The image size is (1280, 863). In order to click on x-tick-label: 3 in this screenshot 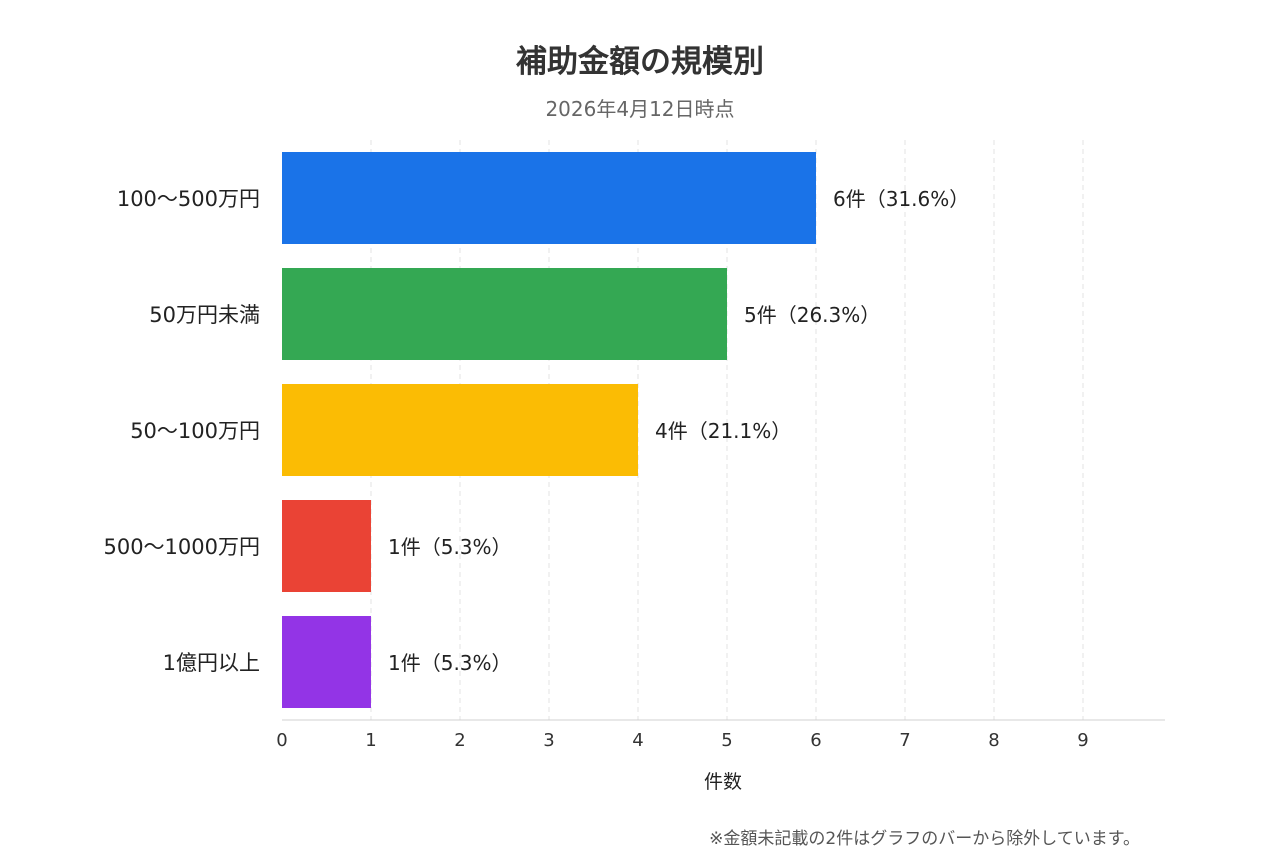, I will do `click(548, 740)`.